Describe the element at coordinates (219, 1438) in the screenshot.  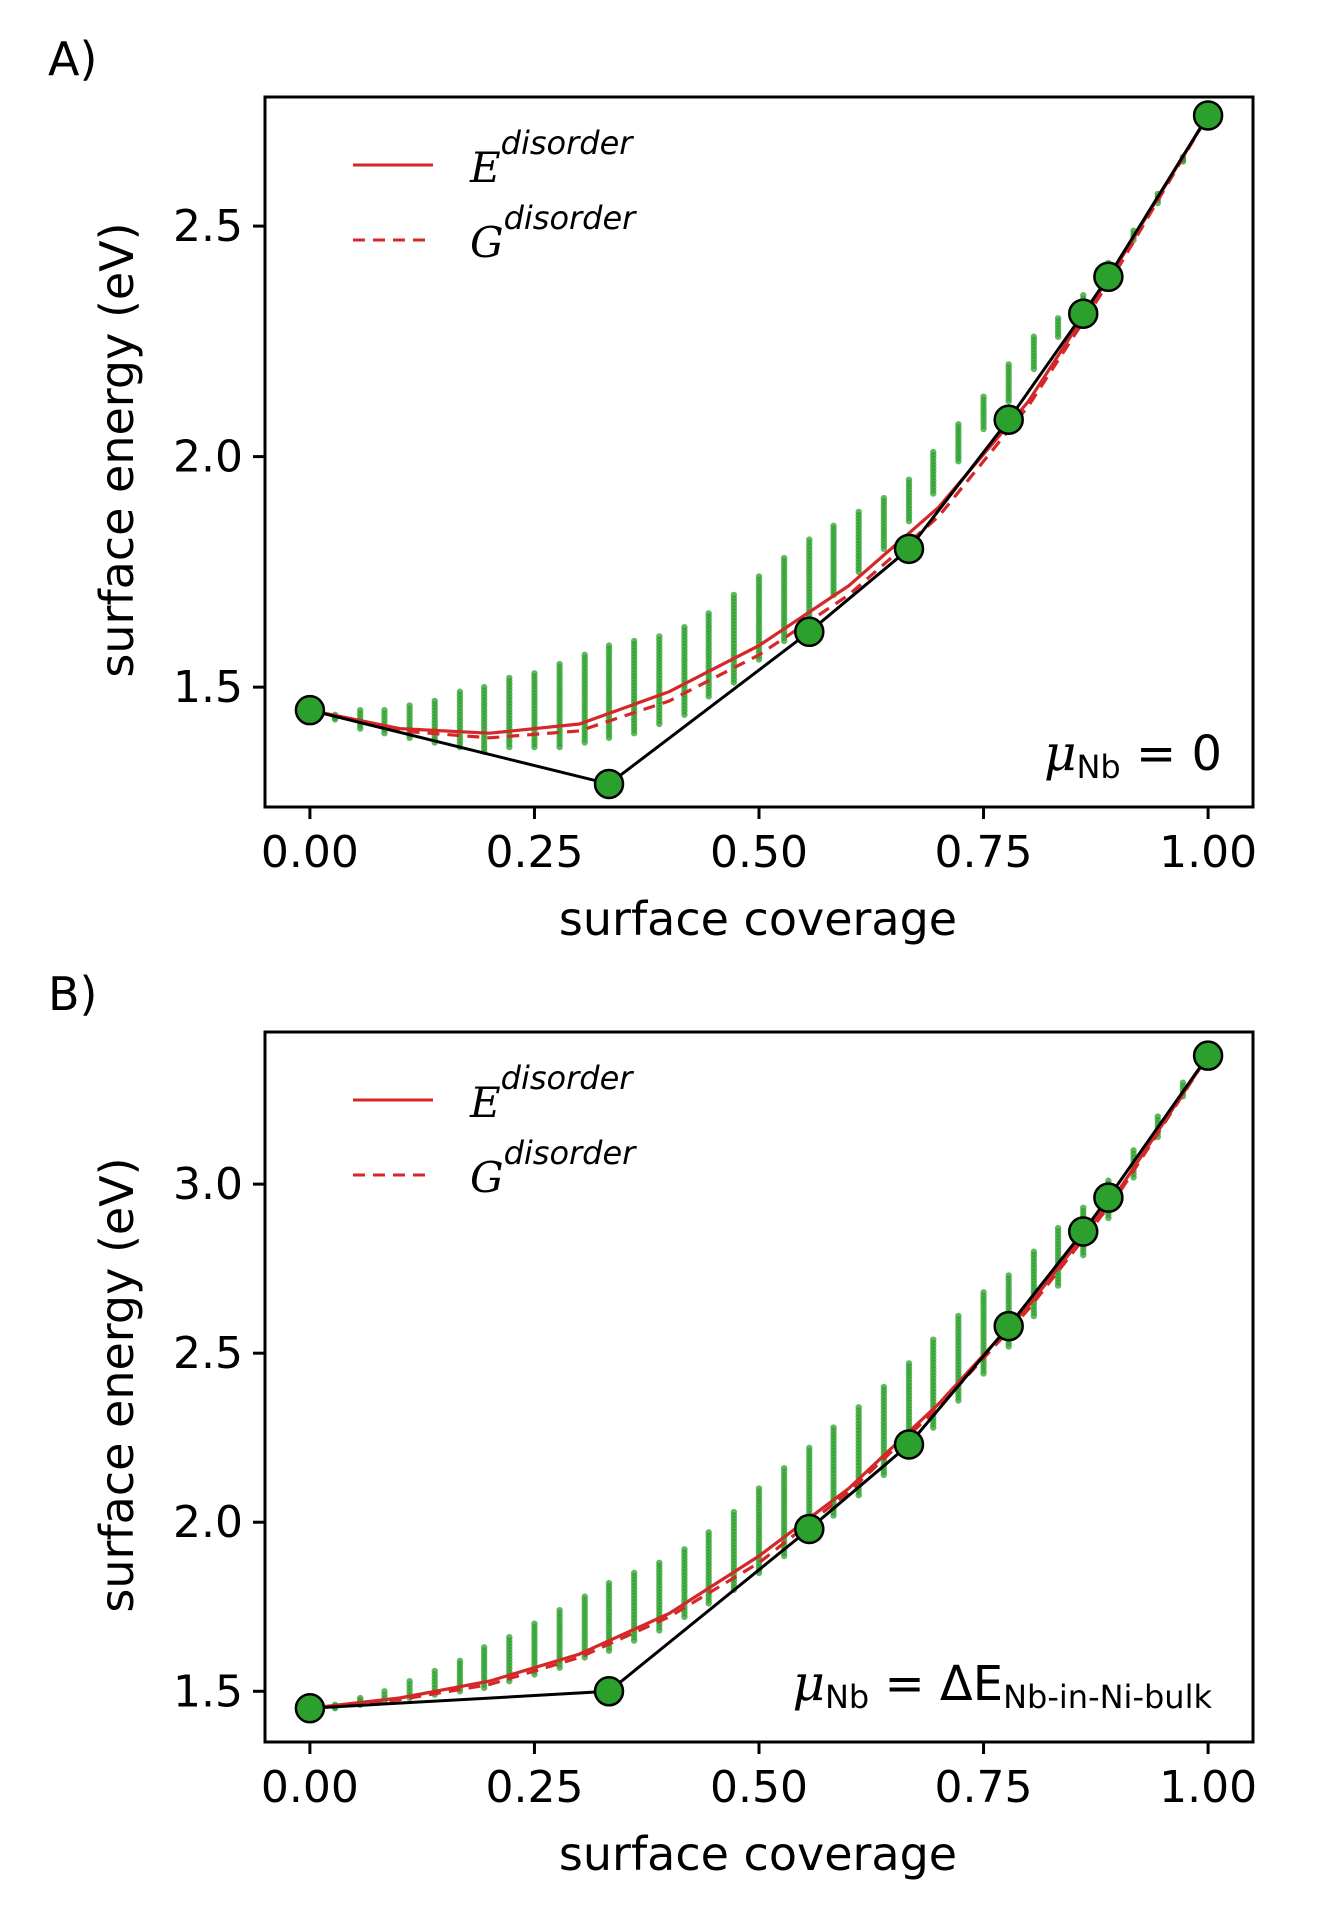
I see `panel-b-y-ticks: 1.5 2.0 2.5 3.0` at that location.